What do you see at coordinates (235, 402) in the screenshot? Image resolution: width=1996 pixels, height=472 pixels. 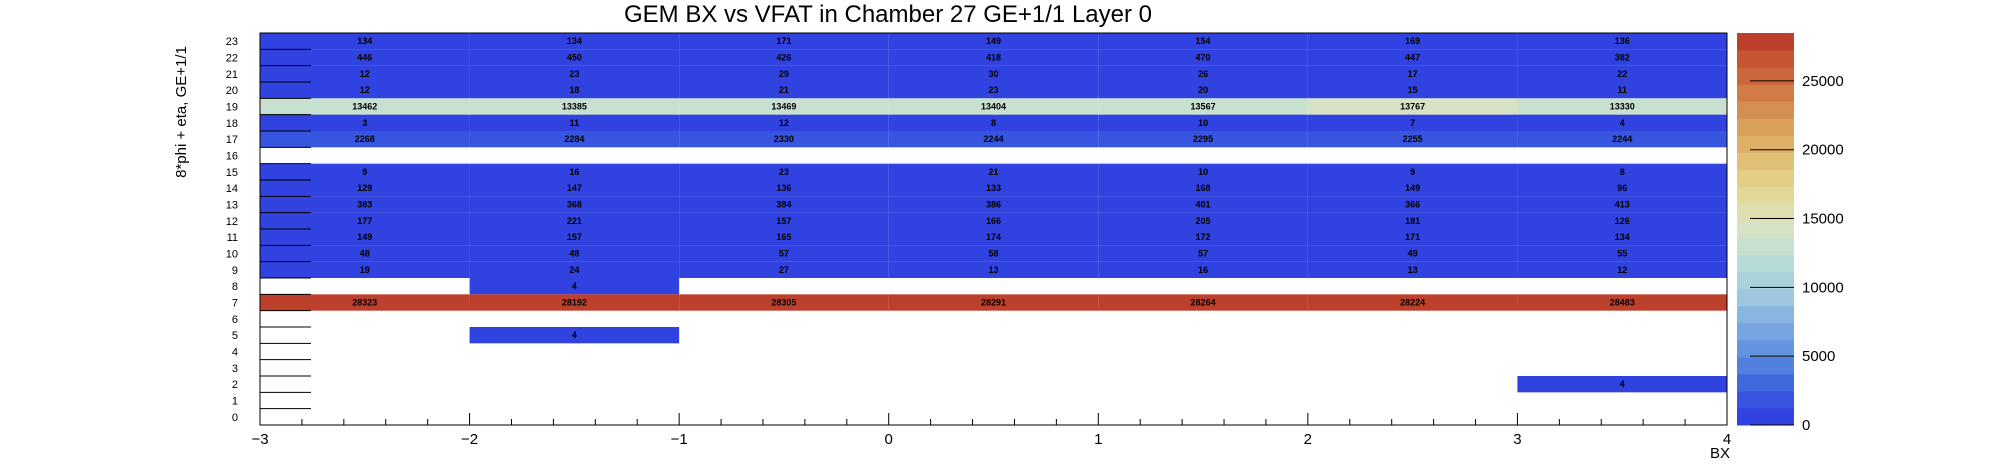 I see `y-tick-label: 1` at bounding box center [235, 402].